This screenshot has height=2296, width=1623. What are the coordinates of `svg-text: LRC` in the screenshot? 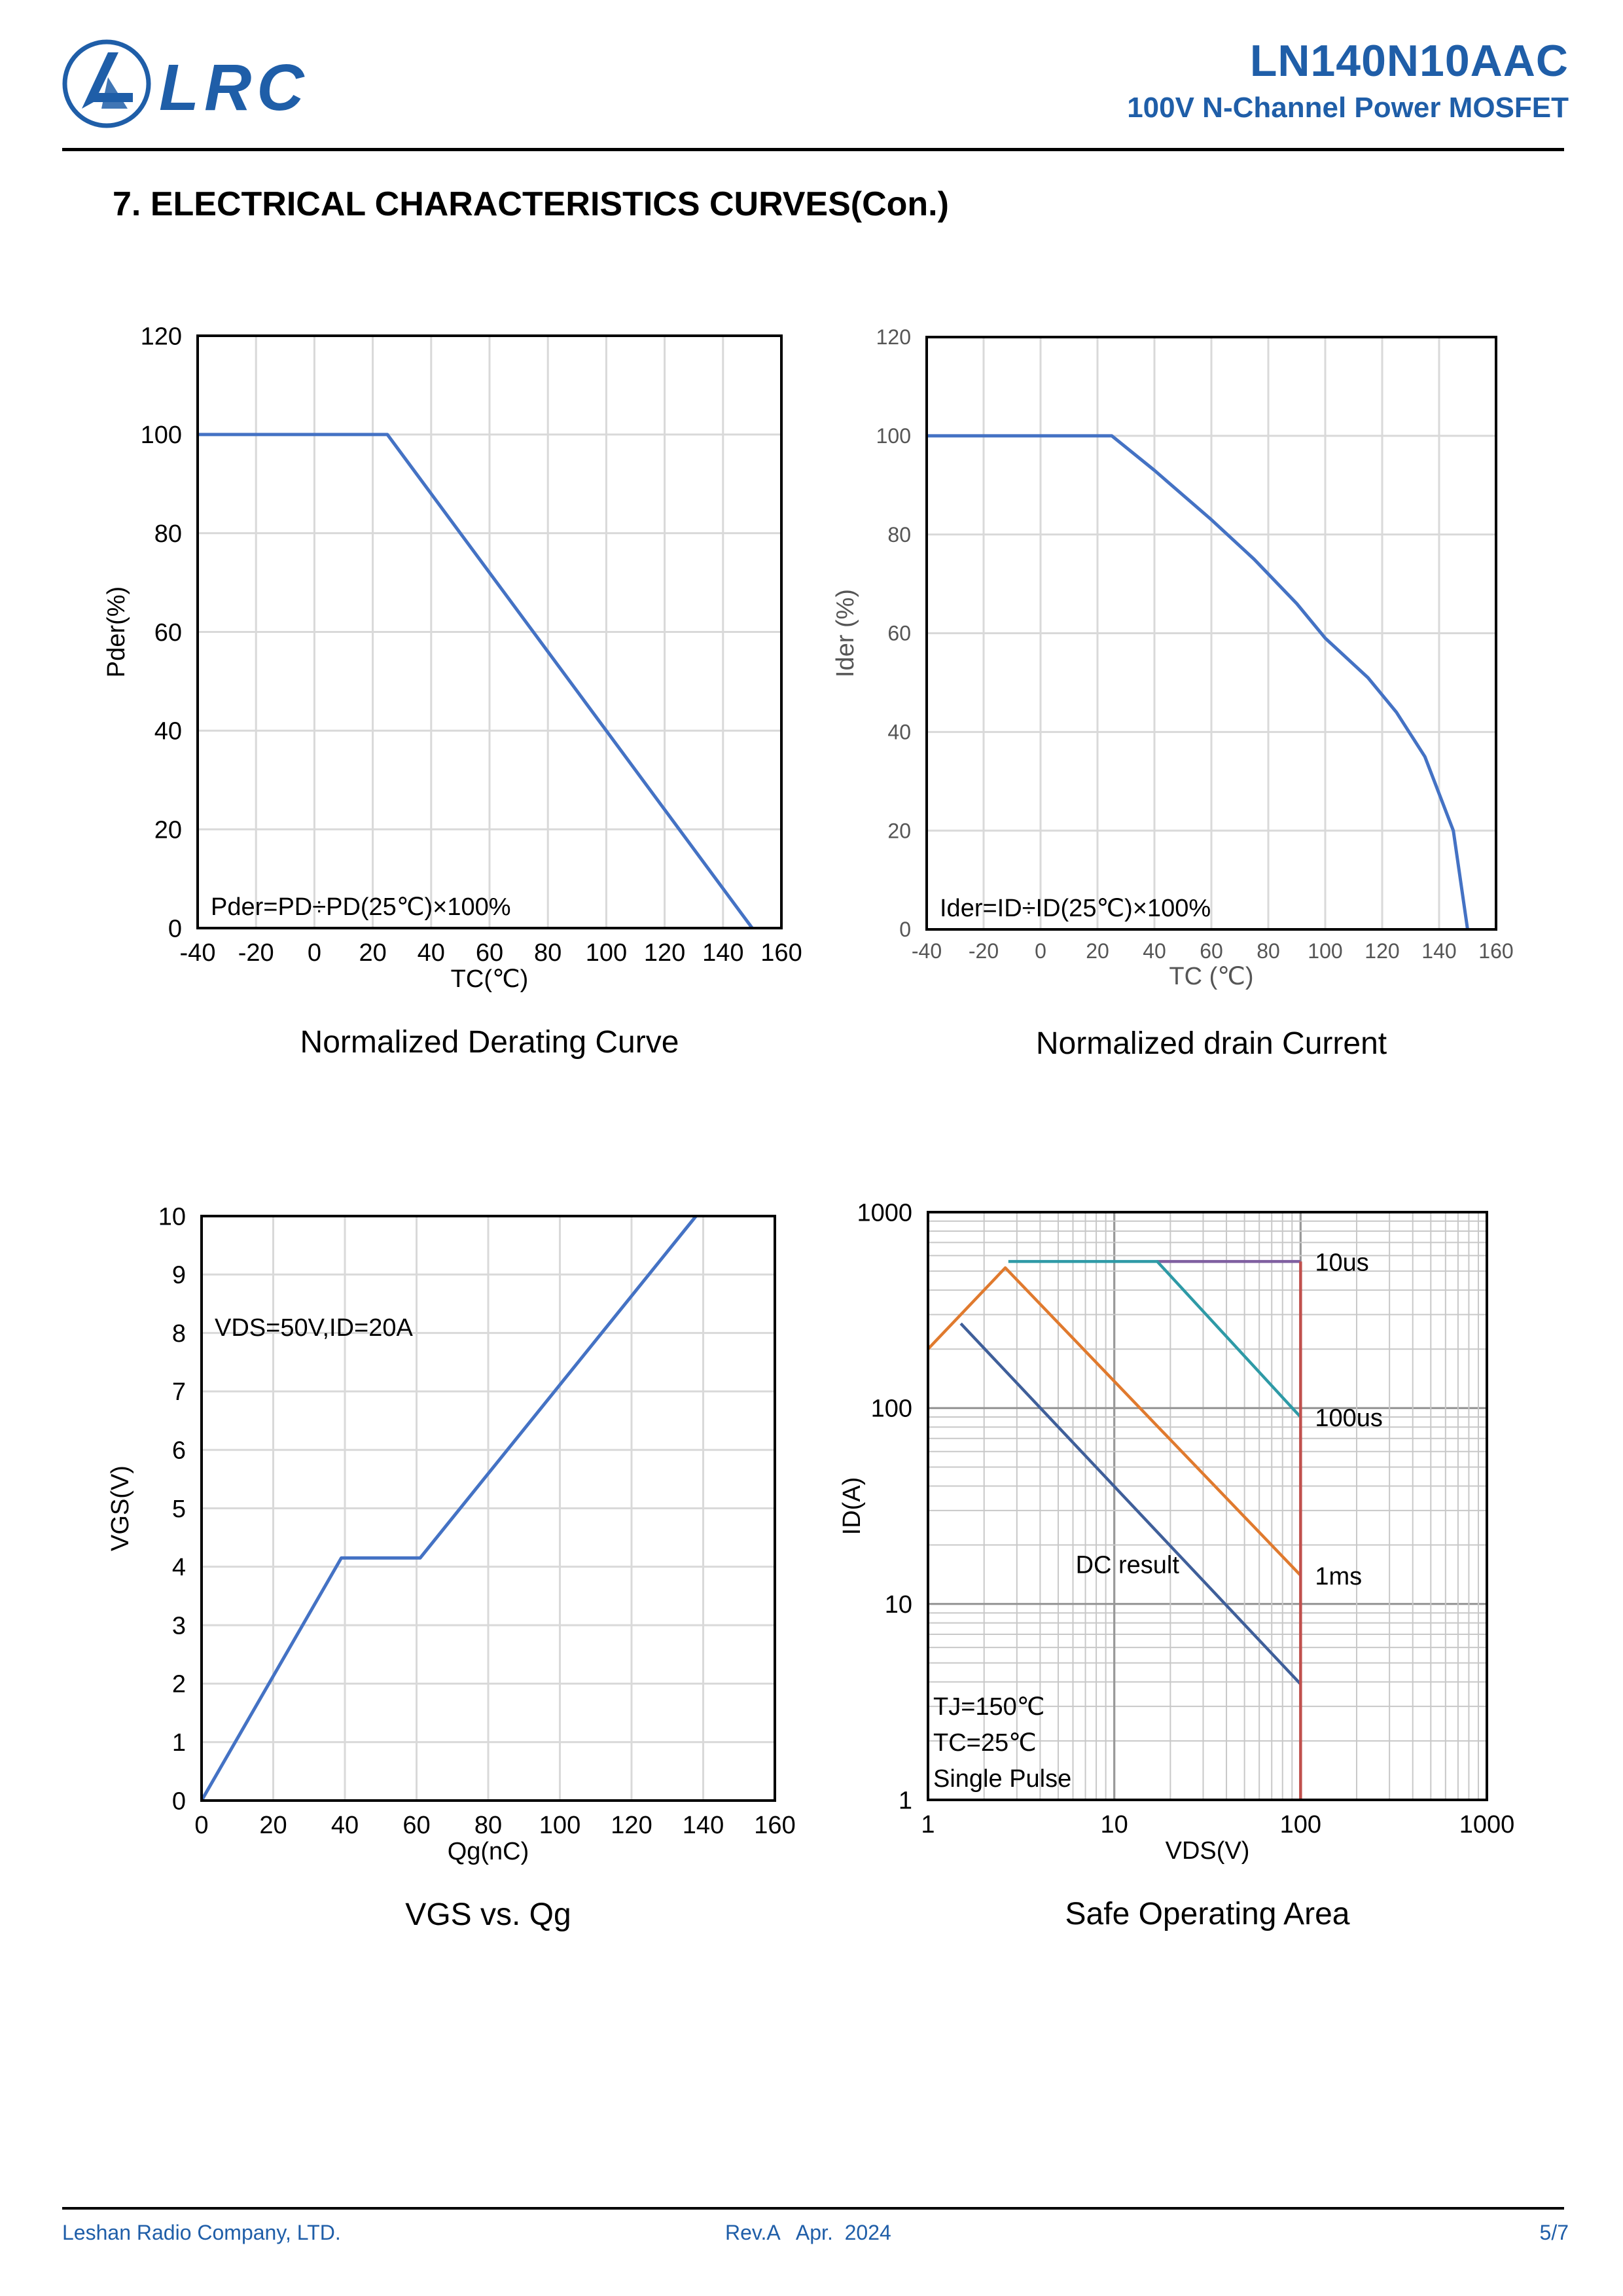 It's located at (235, 87).